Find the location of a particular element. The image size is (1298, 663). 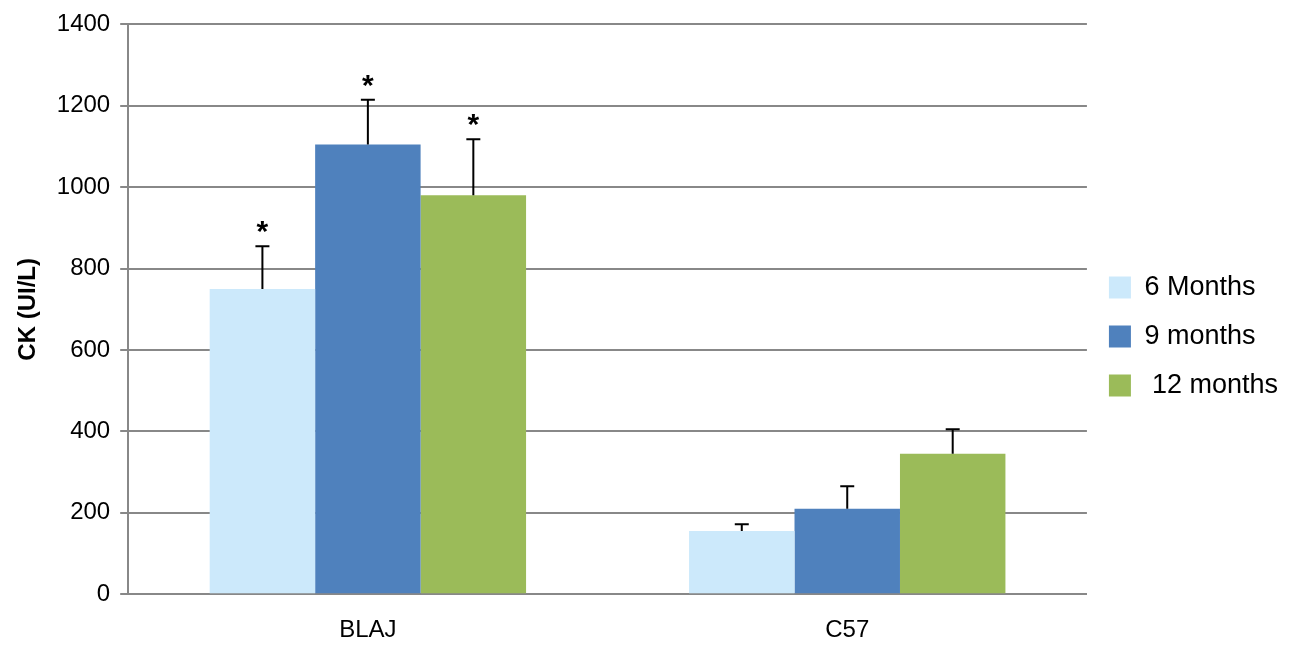

legend-label: 12 months is located at coordinates (1211, 383).